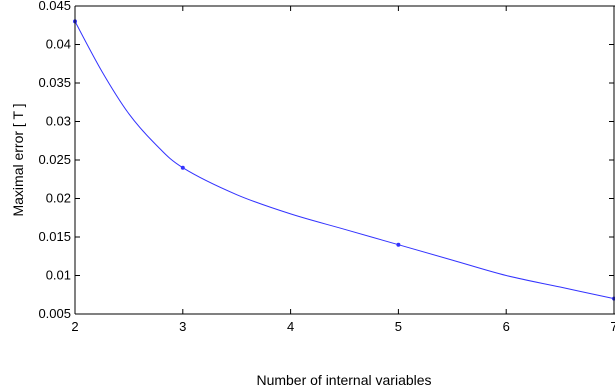 The width and height of the screenshot is (615, 391). I want to click on x-tick-label: 6, so click(506, 326).